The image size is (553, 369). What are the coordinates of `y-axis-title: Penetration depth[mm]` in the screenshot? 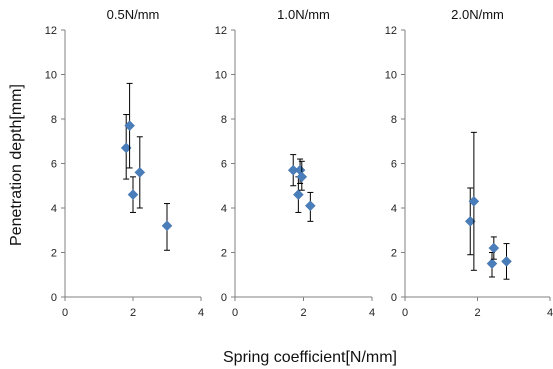 It's located at (16, 165).